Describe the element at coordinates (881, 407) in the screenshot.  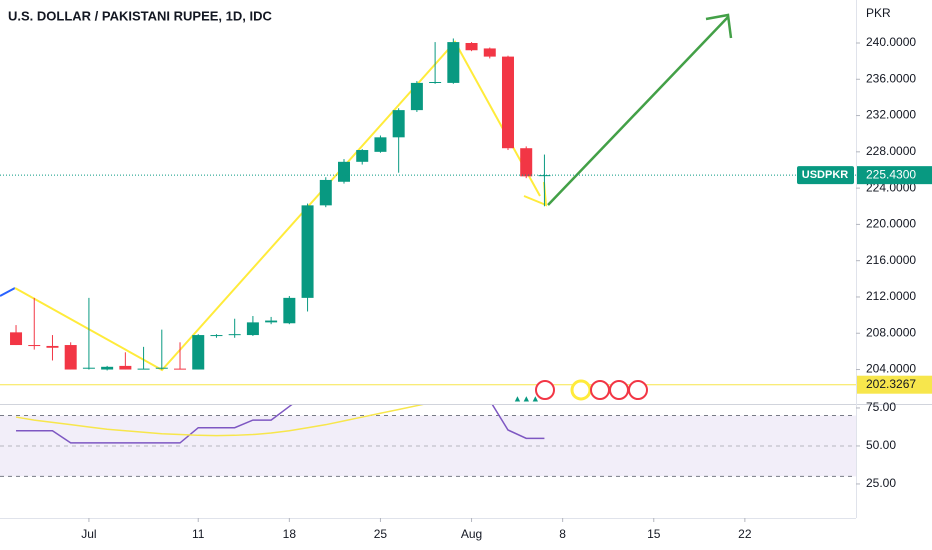
I see `y-tick-label: 75.00` at that location.